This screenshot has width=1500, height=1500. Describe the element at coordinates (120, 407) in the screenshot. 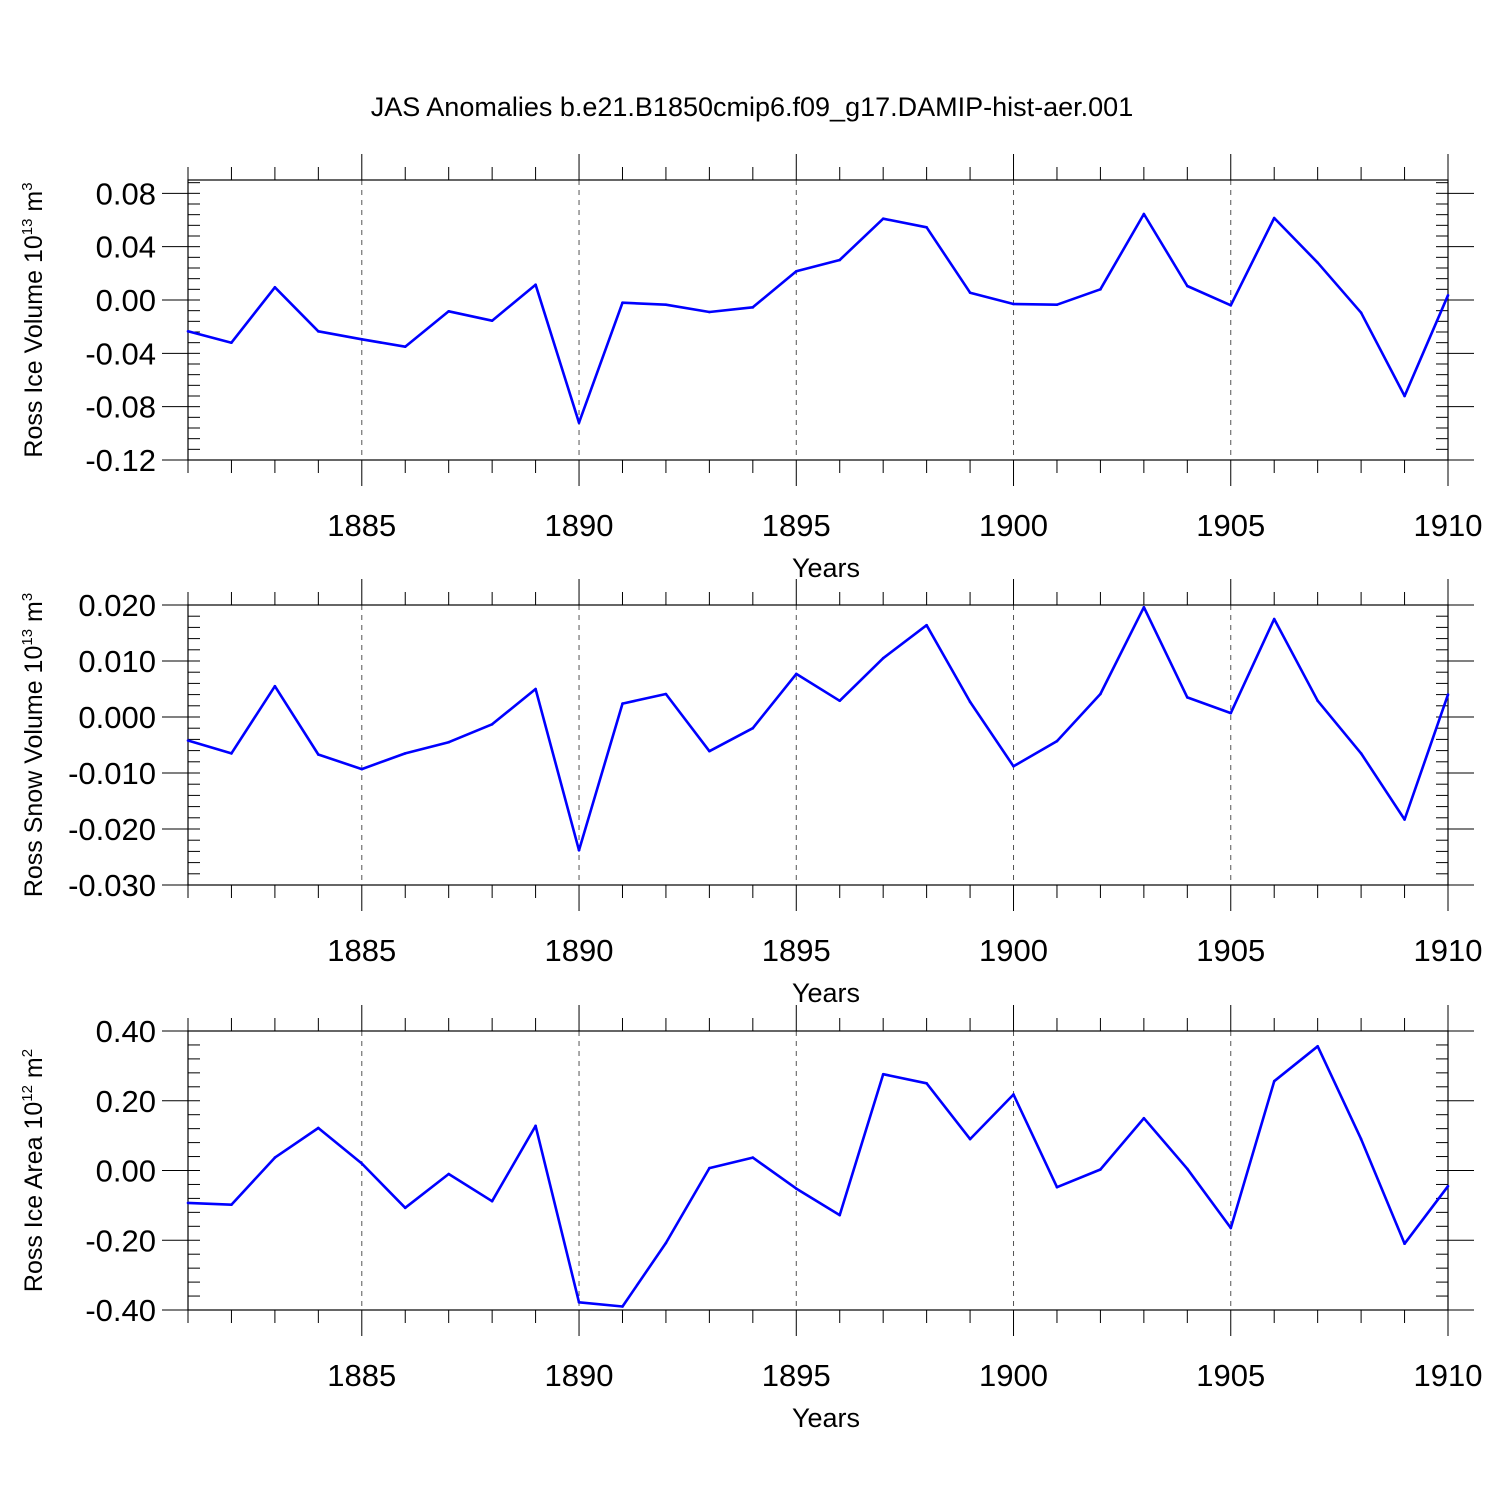

I see `y-tick-label: -0.08` at that location.